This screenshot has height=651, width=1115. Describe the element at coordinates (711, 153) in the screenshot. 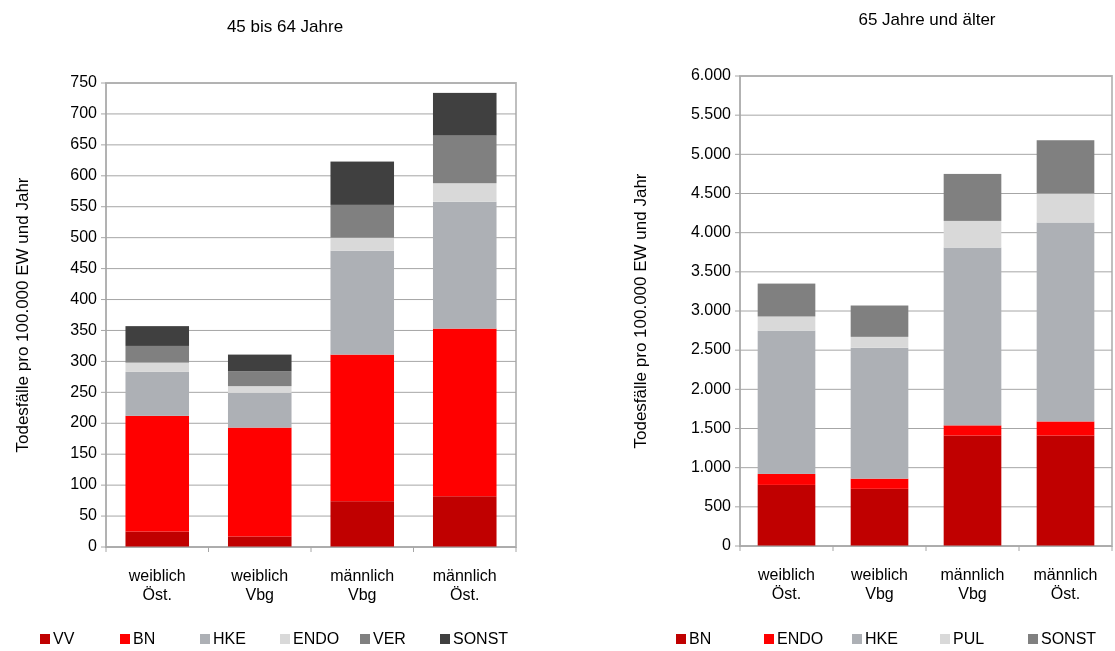

I see `y-tick-label: 5.000` at that location.